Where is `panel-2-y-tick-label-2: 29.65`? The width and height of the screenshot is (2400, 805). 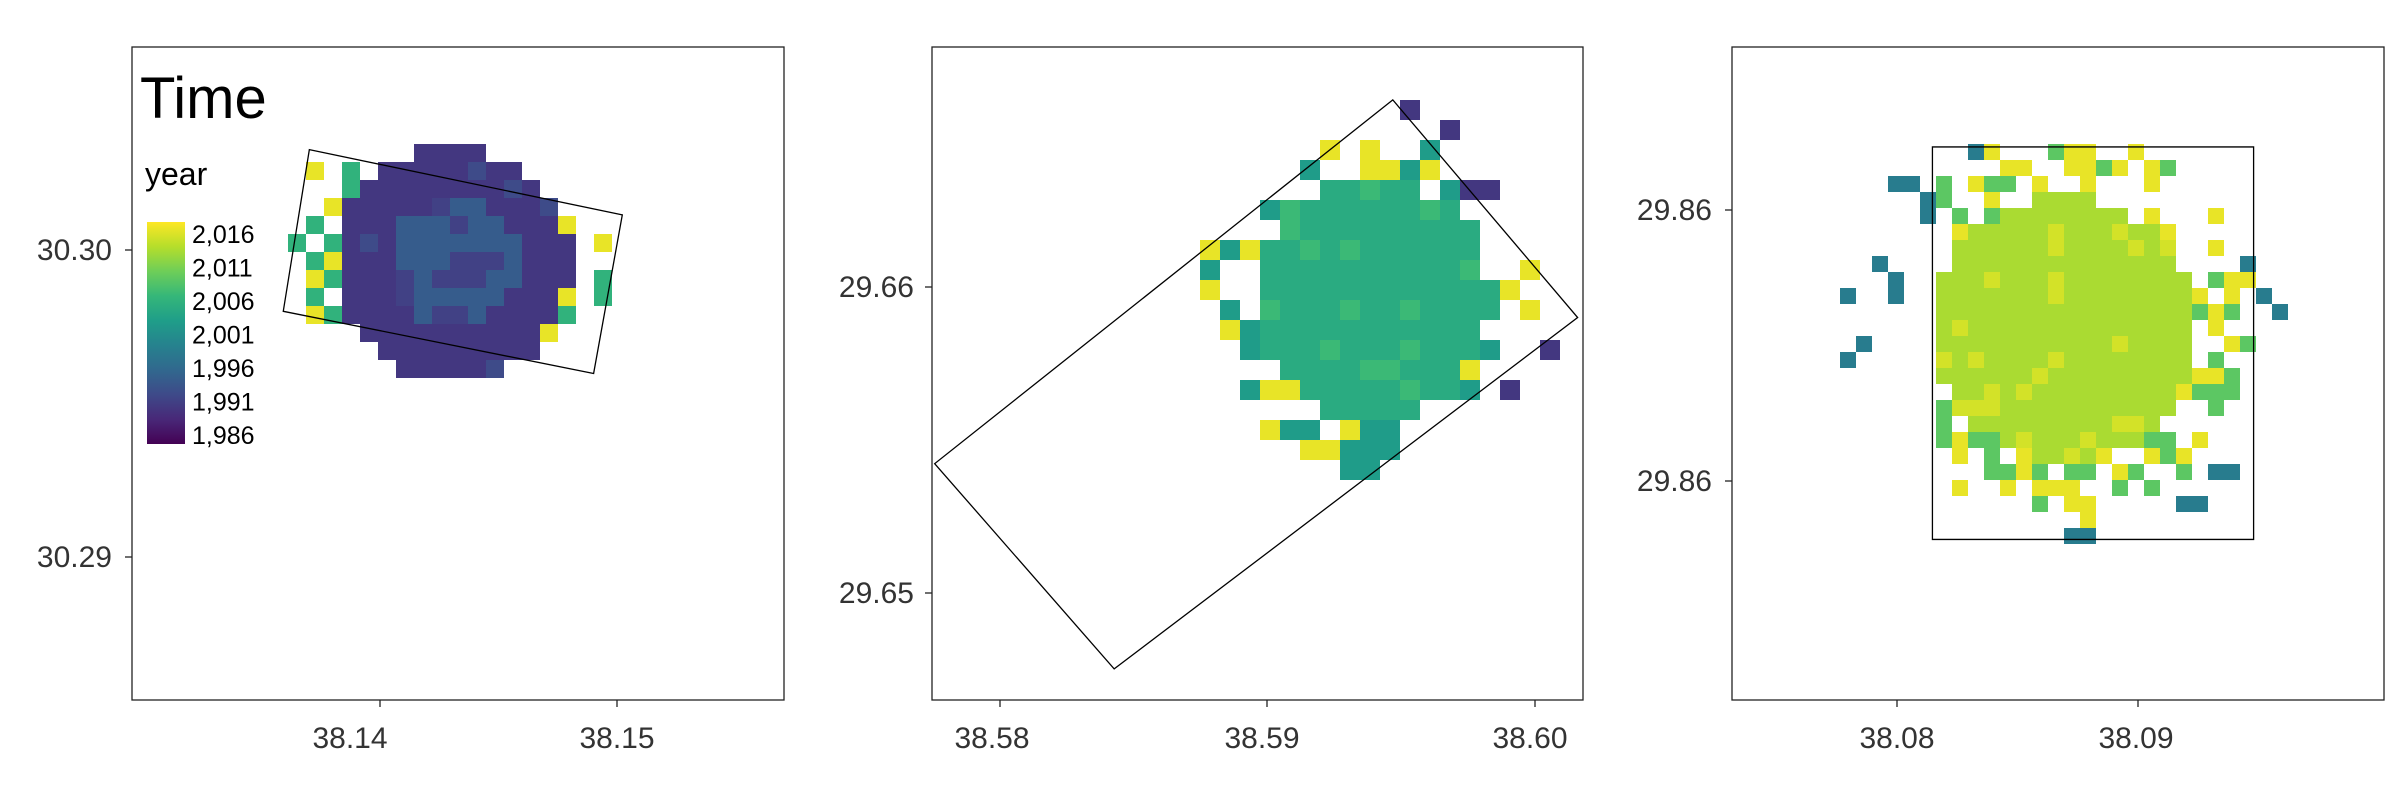
panel-2-y-tick-label-2: 29.65 is located at coordinates (876, 593).